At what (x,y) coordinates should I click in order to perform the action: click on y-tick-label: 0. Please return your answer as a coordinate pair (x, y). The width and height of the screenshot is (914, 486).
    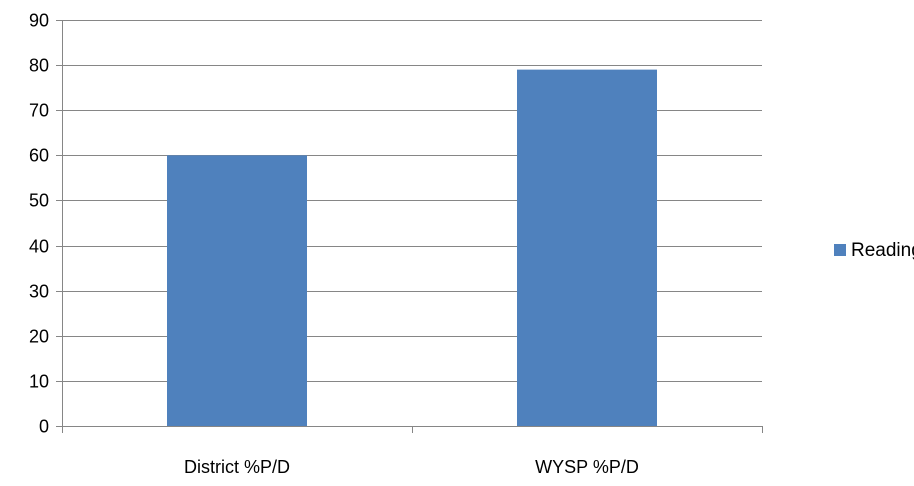
    Looking at the image, I should click on (44, 427).